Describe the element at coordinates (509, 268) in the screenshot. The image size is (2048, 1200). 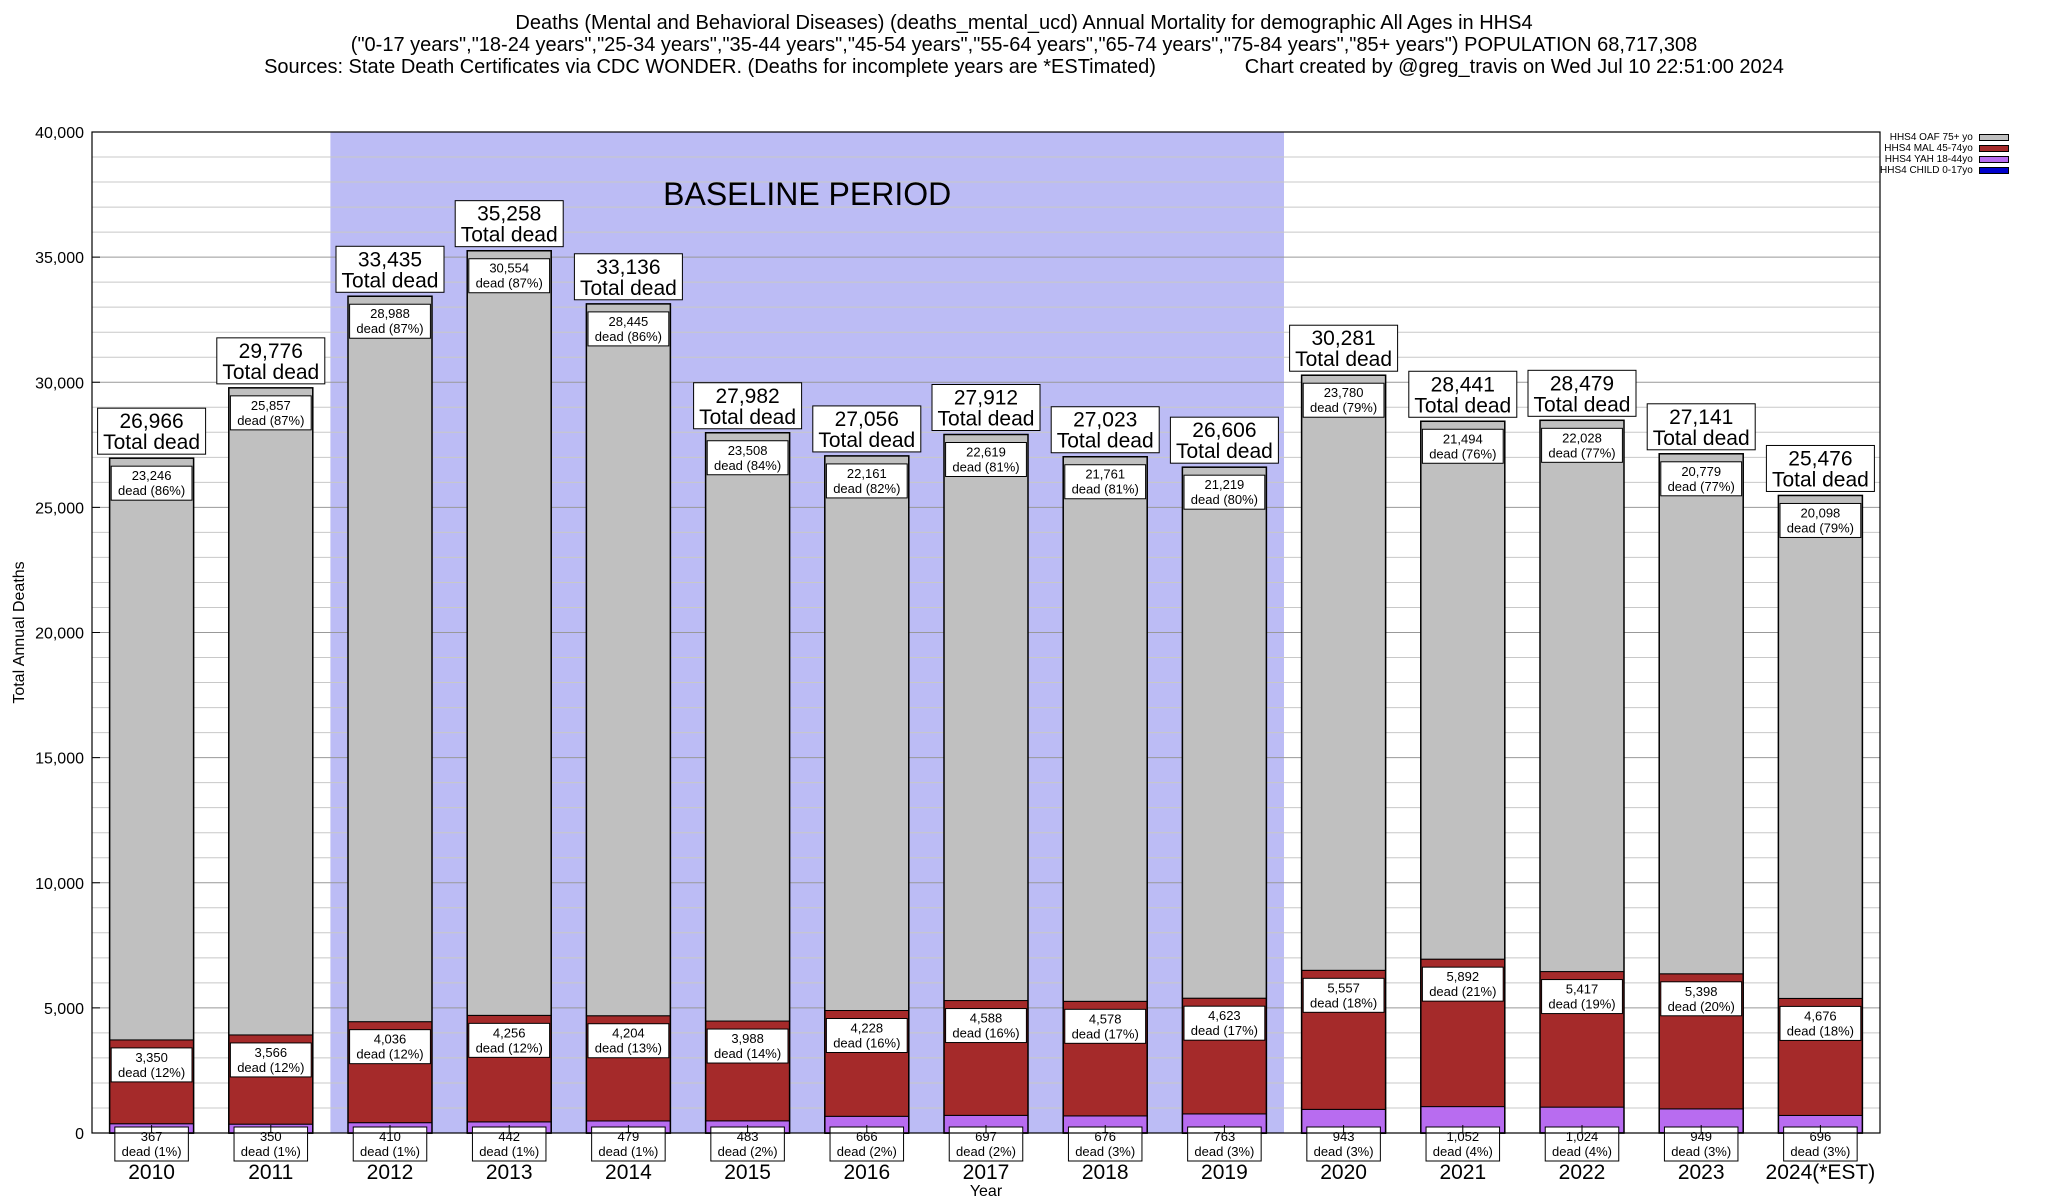
I see `segment-label: 30,554` at that location.